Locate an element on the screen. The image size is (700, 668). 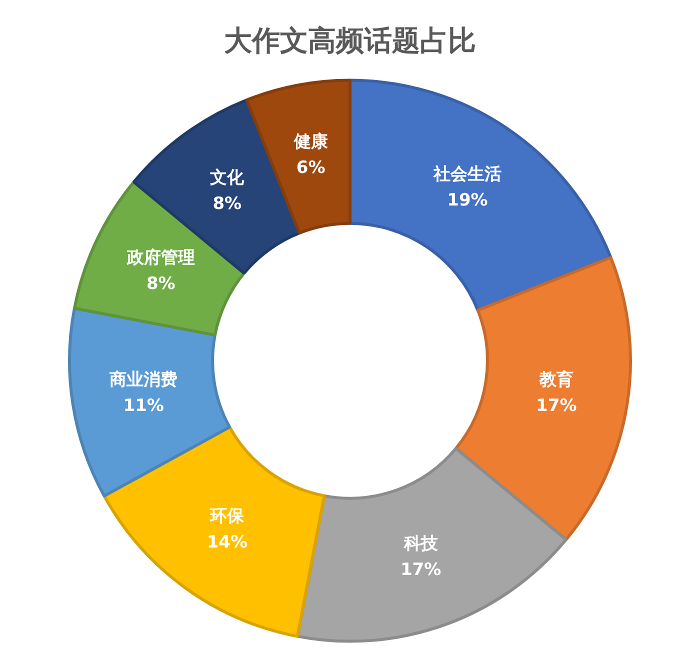
data-label: 11% is located at coordinates (143, 406).